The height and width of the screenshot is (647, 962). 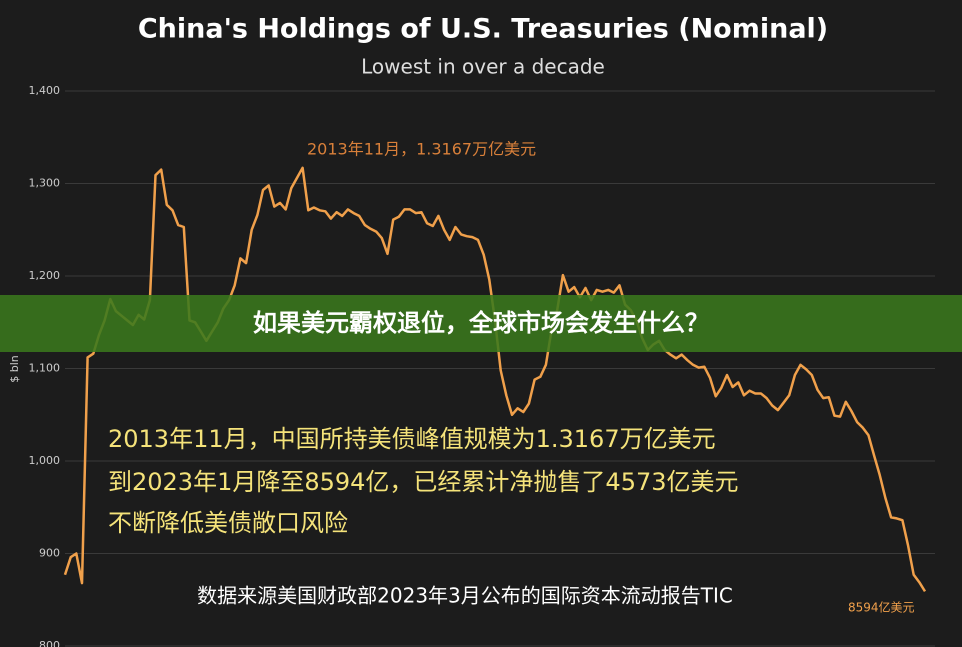 What do you see at coordinates (49, 643) in the screenshot?
I see `y-tick-label: 800` at bounding box center [49, 643].